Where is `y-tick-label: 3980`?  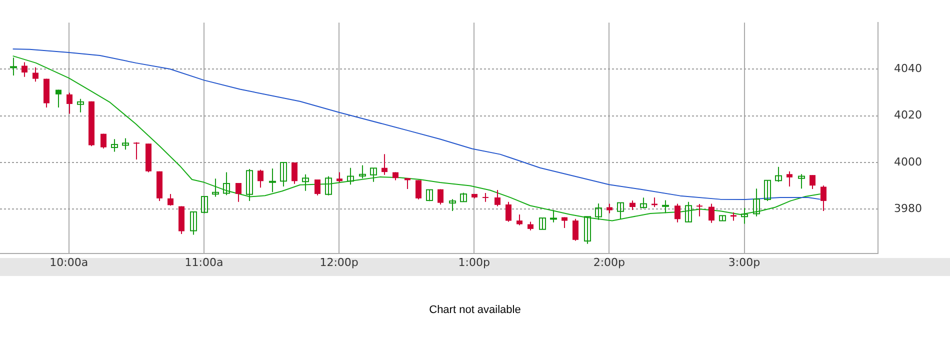 y-tick-label: 3980 is located at coordinates (908, 208).